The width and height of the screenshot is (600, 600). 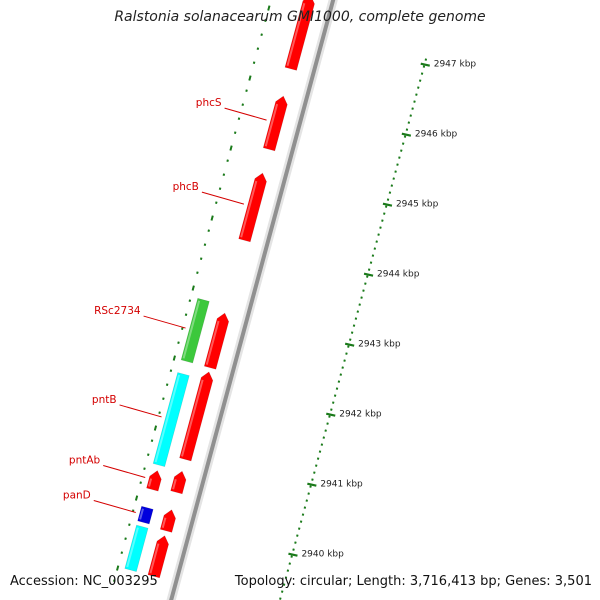 I want to click on gene-label-rsc2734: RSc2734, so click(x=117, y=311).